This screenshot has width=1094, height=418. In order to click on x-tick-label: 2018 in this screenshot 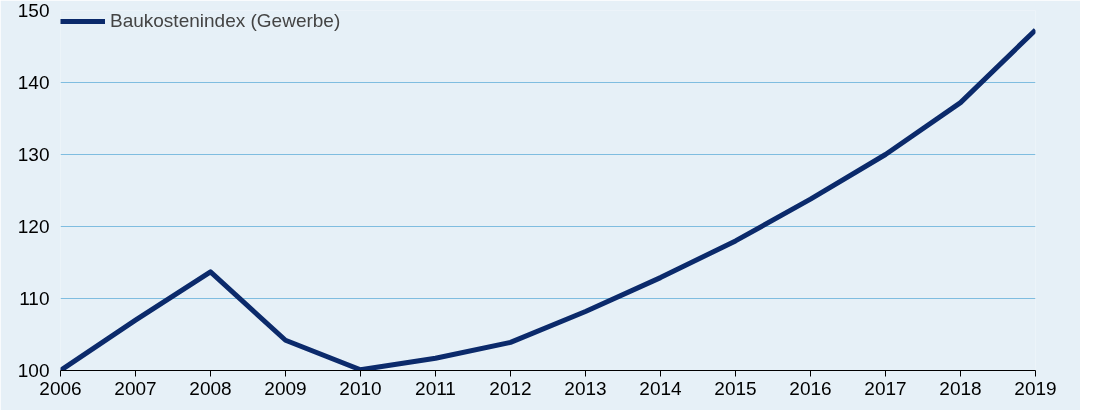, I will do `click(960, 388)`.